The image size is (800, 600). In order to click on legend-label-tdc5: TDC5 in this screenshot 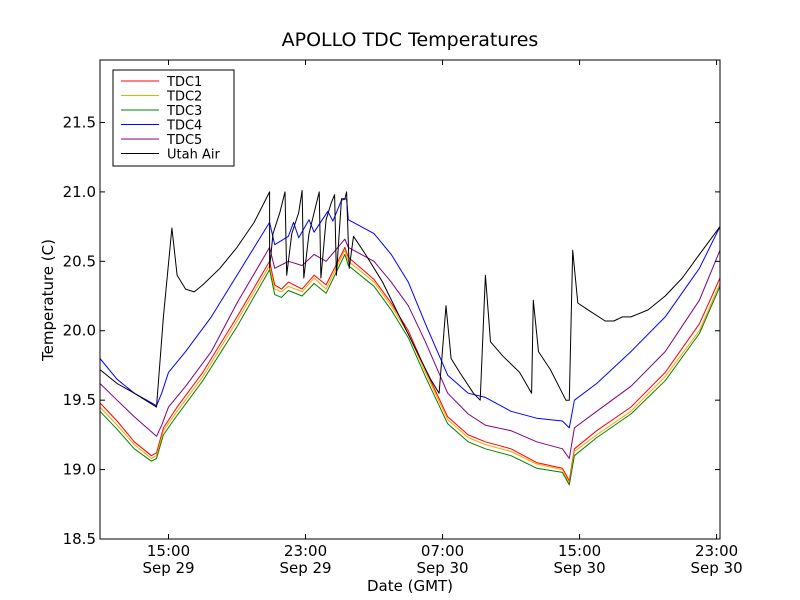, I will do `click(184, 140)`.